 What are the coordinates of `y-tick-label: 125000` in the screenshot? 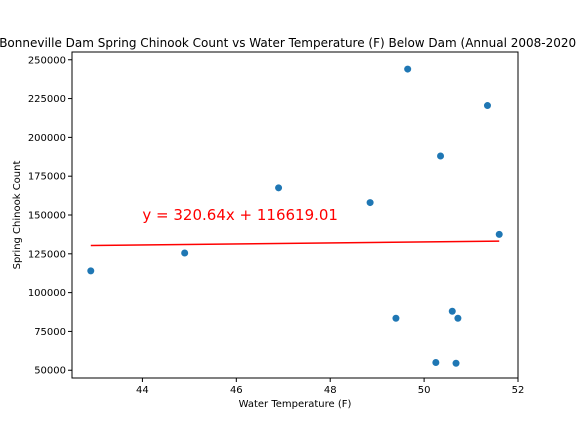 It's located at (47, 254).